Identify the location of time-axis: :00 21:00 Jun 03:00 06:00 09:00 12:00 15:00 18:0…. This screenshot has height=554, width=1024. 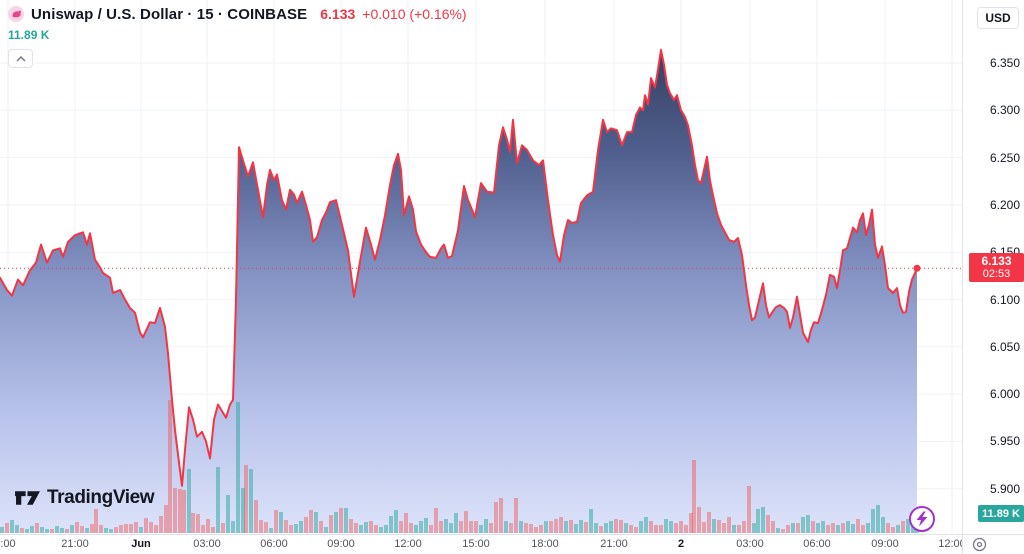
(483, 544).